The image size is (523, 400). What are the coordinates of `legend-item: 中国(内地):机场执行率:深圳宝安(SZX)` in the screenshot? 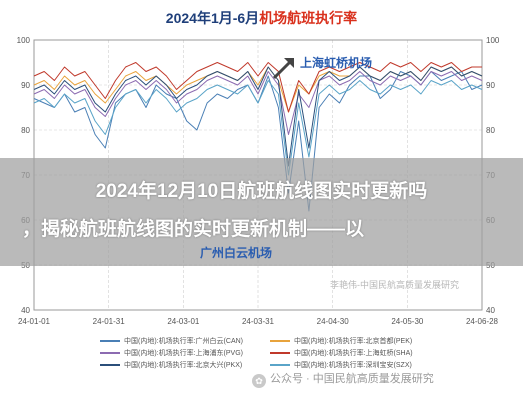 It's located at (341, 365).